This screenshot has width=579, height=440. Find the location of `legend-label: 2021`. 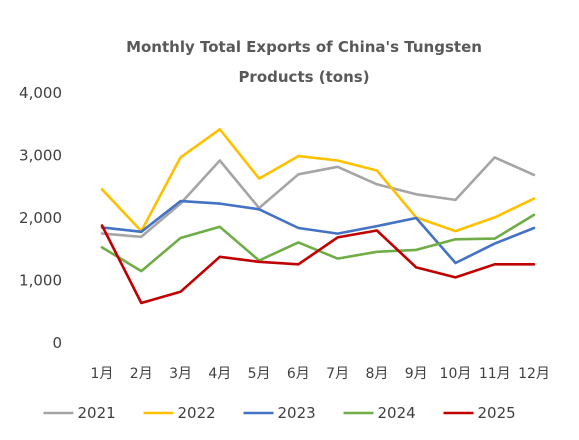

legend-label: 2021 is located at coordinates (97, 413).